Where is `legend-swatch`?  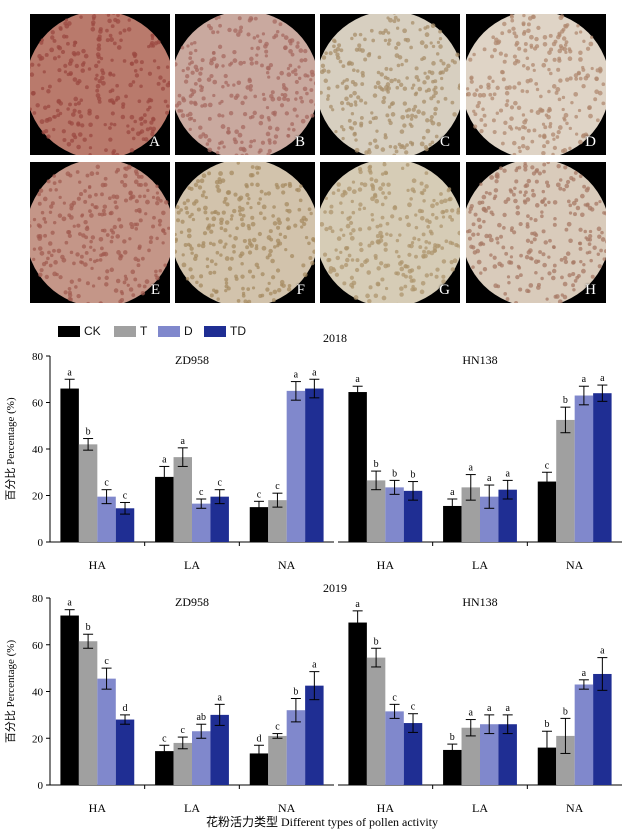
legend-swatch is located at coordinates (215, 331).